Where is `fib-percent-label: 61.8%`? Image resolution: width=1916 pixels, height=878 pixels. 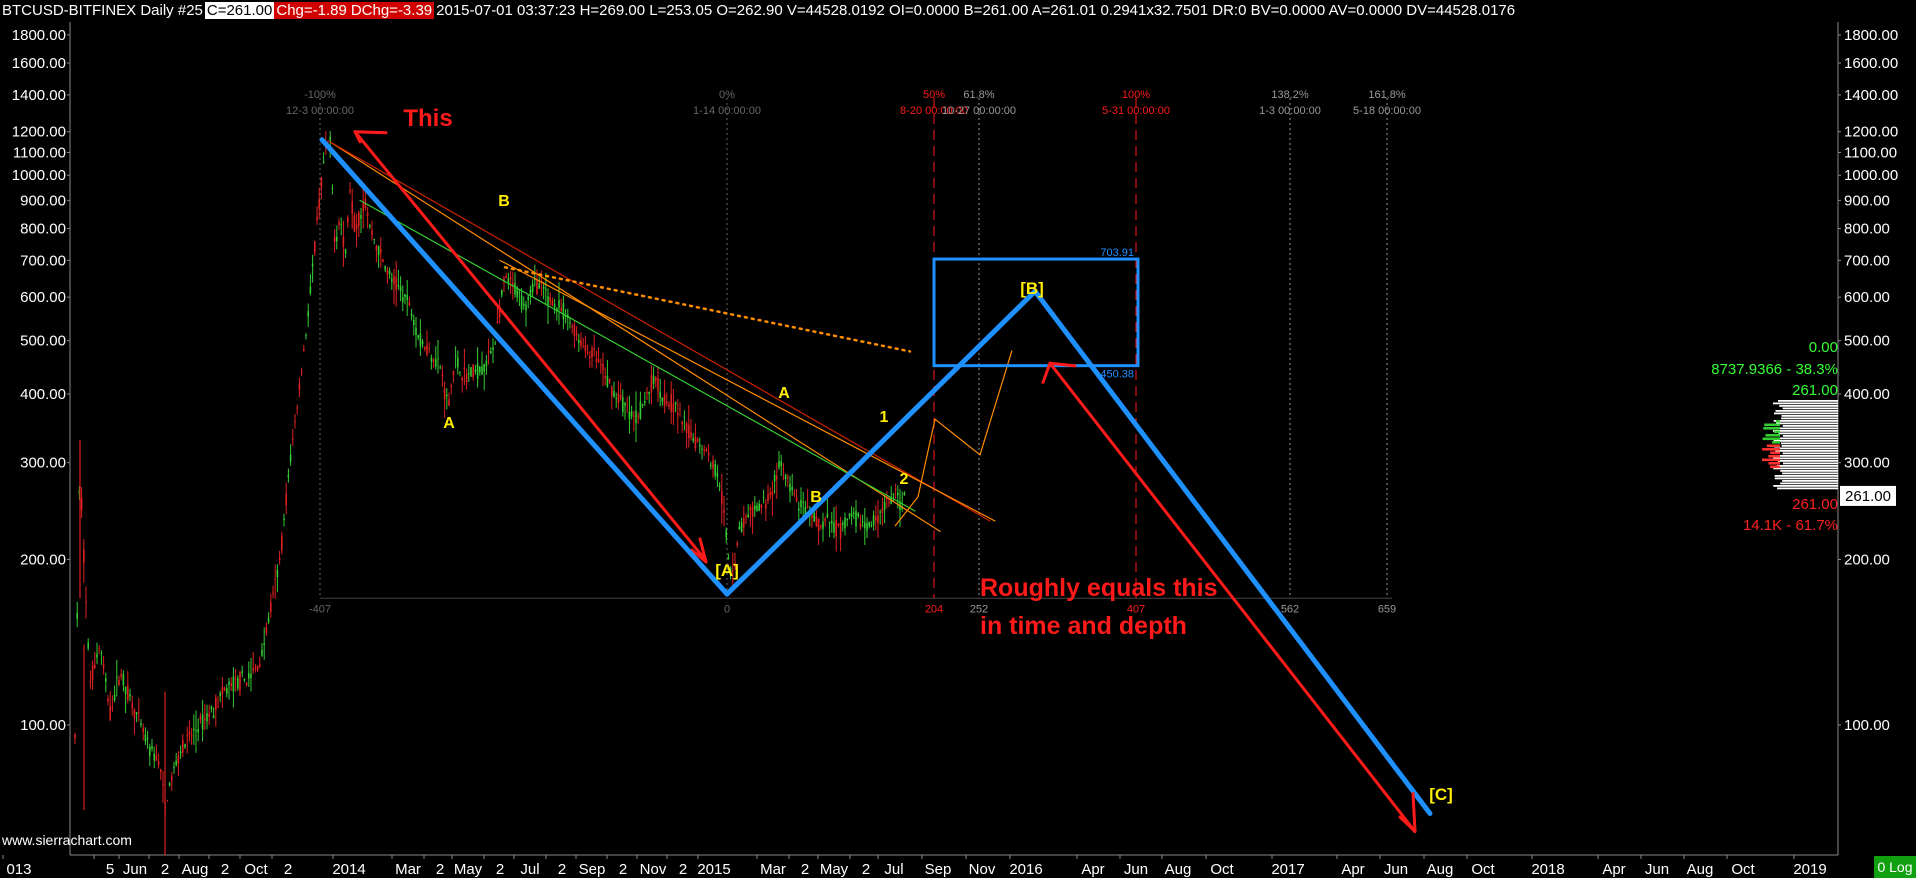
fib-percent-label: 61.8% is located at coordinates (978, 95).